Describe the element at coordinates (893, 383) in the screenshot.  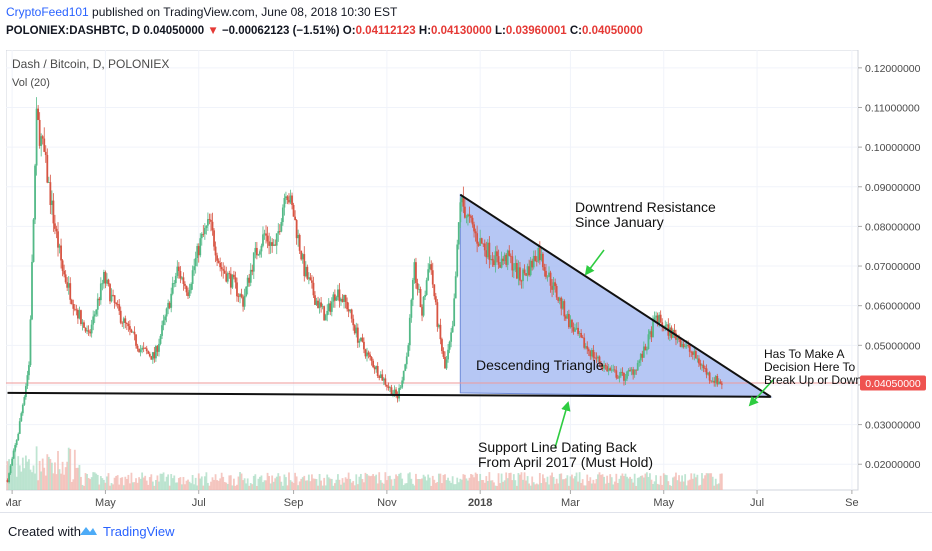
I see `current-price-tag` at that location.